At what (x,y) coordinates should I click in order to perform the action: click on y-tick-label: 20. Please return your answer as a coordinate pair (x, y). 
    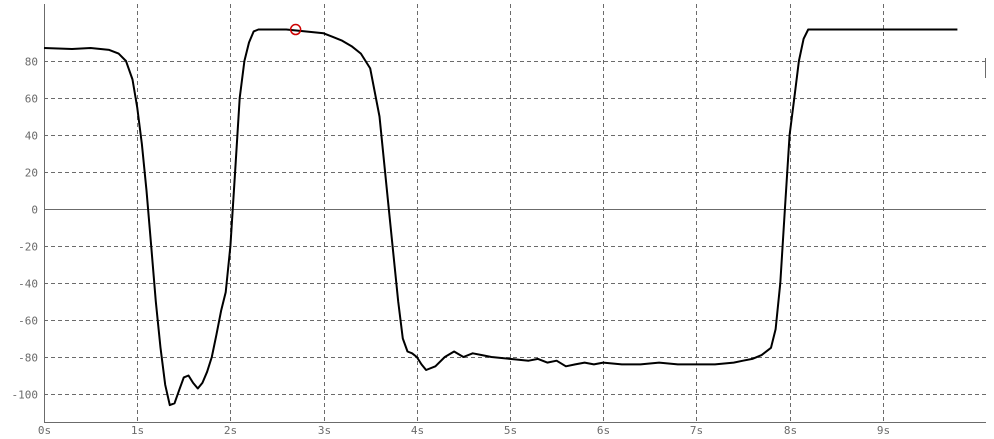
    Looking at the image, I should click on (31, 173).